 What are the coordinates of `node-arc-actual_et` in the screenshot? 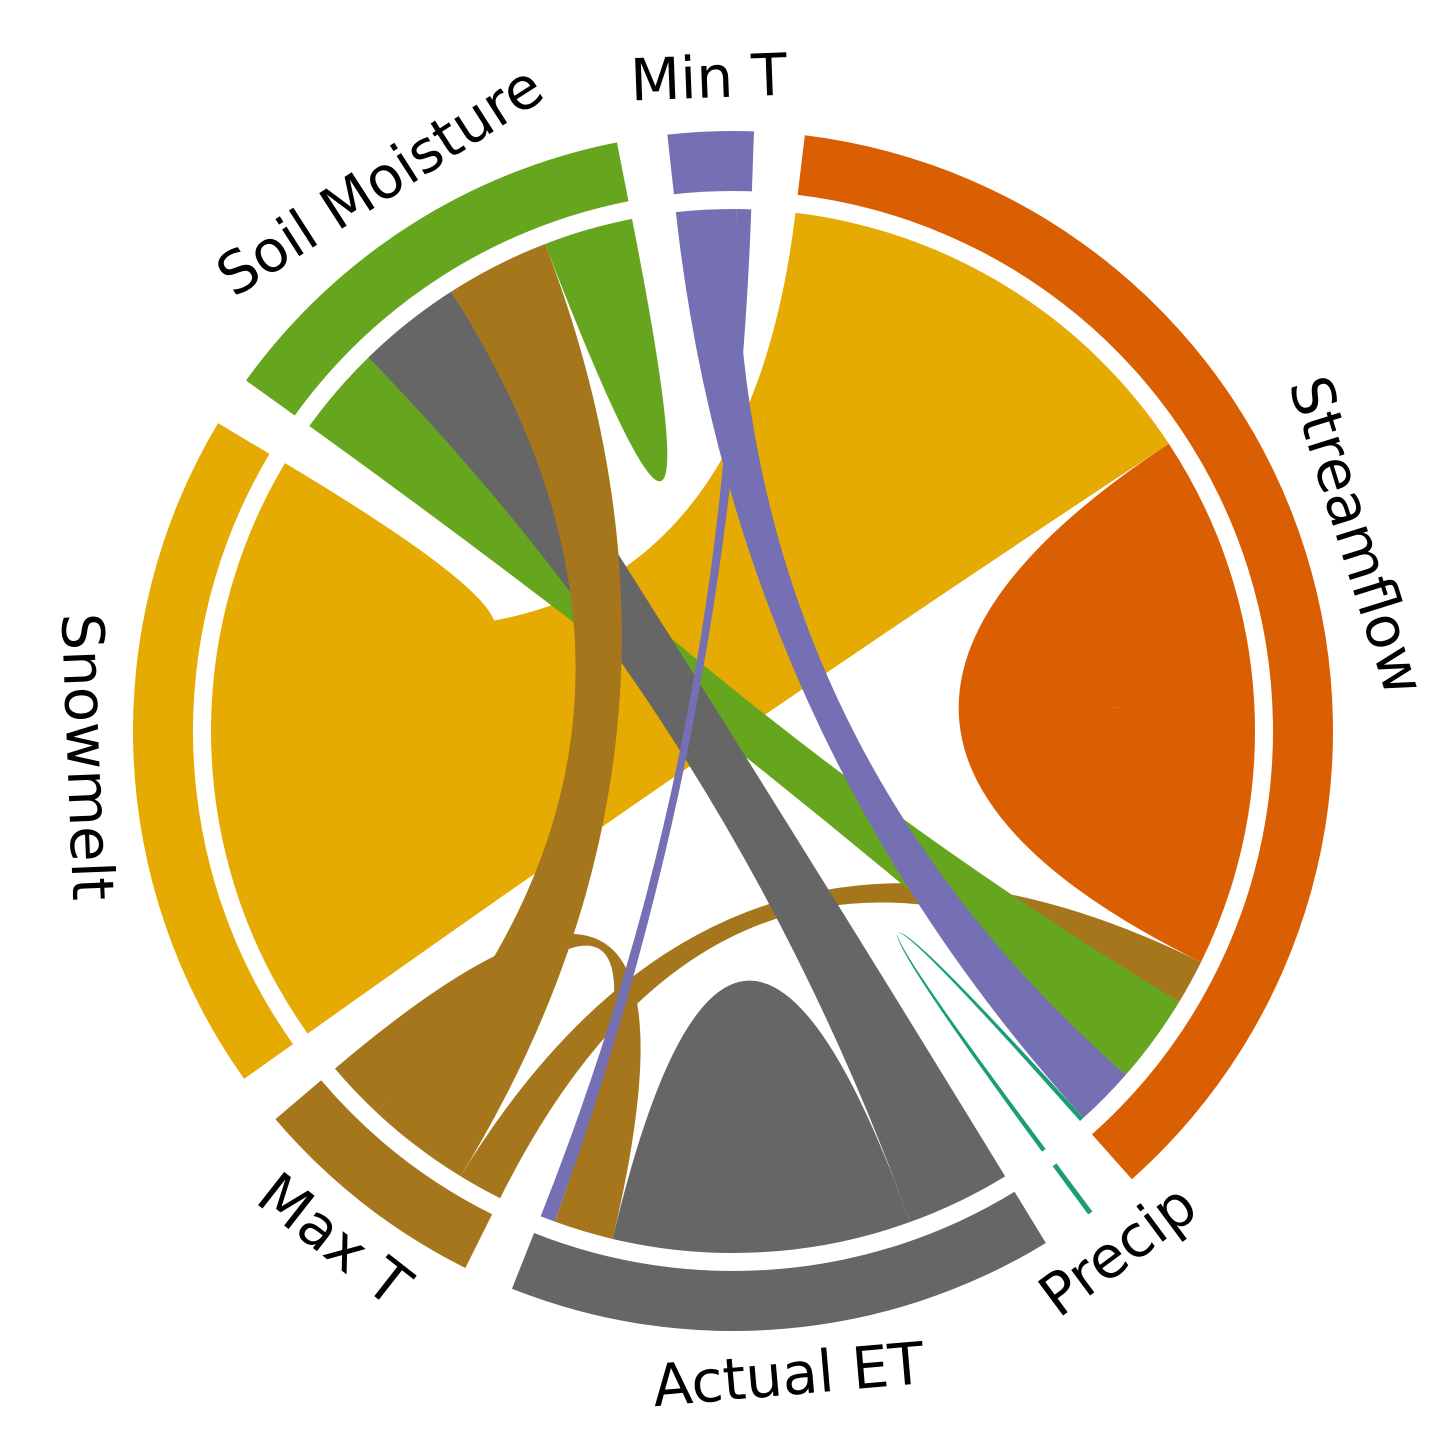 It's located at (778, 1261).